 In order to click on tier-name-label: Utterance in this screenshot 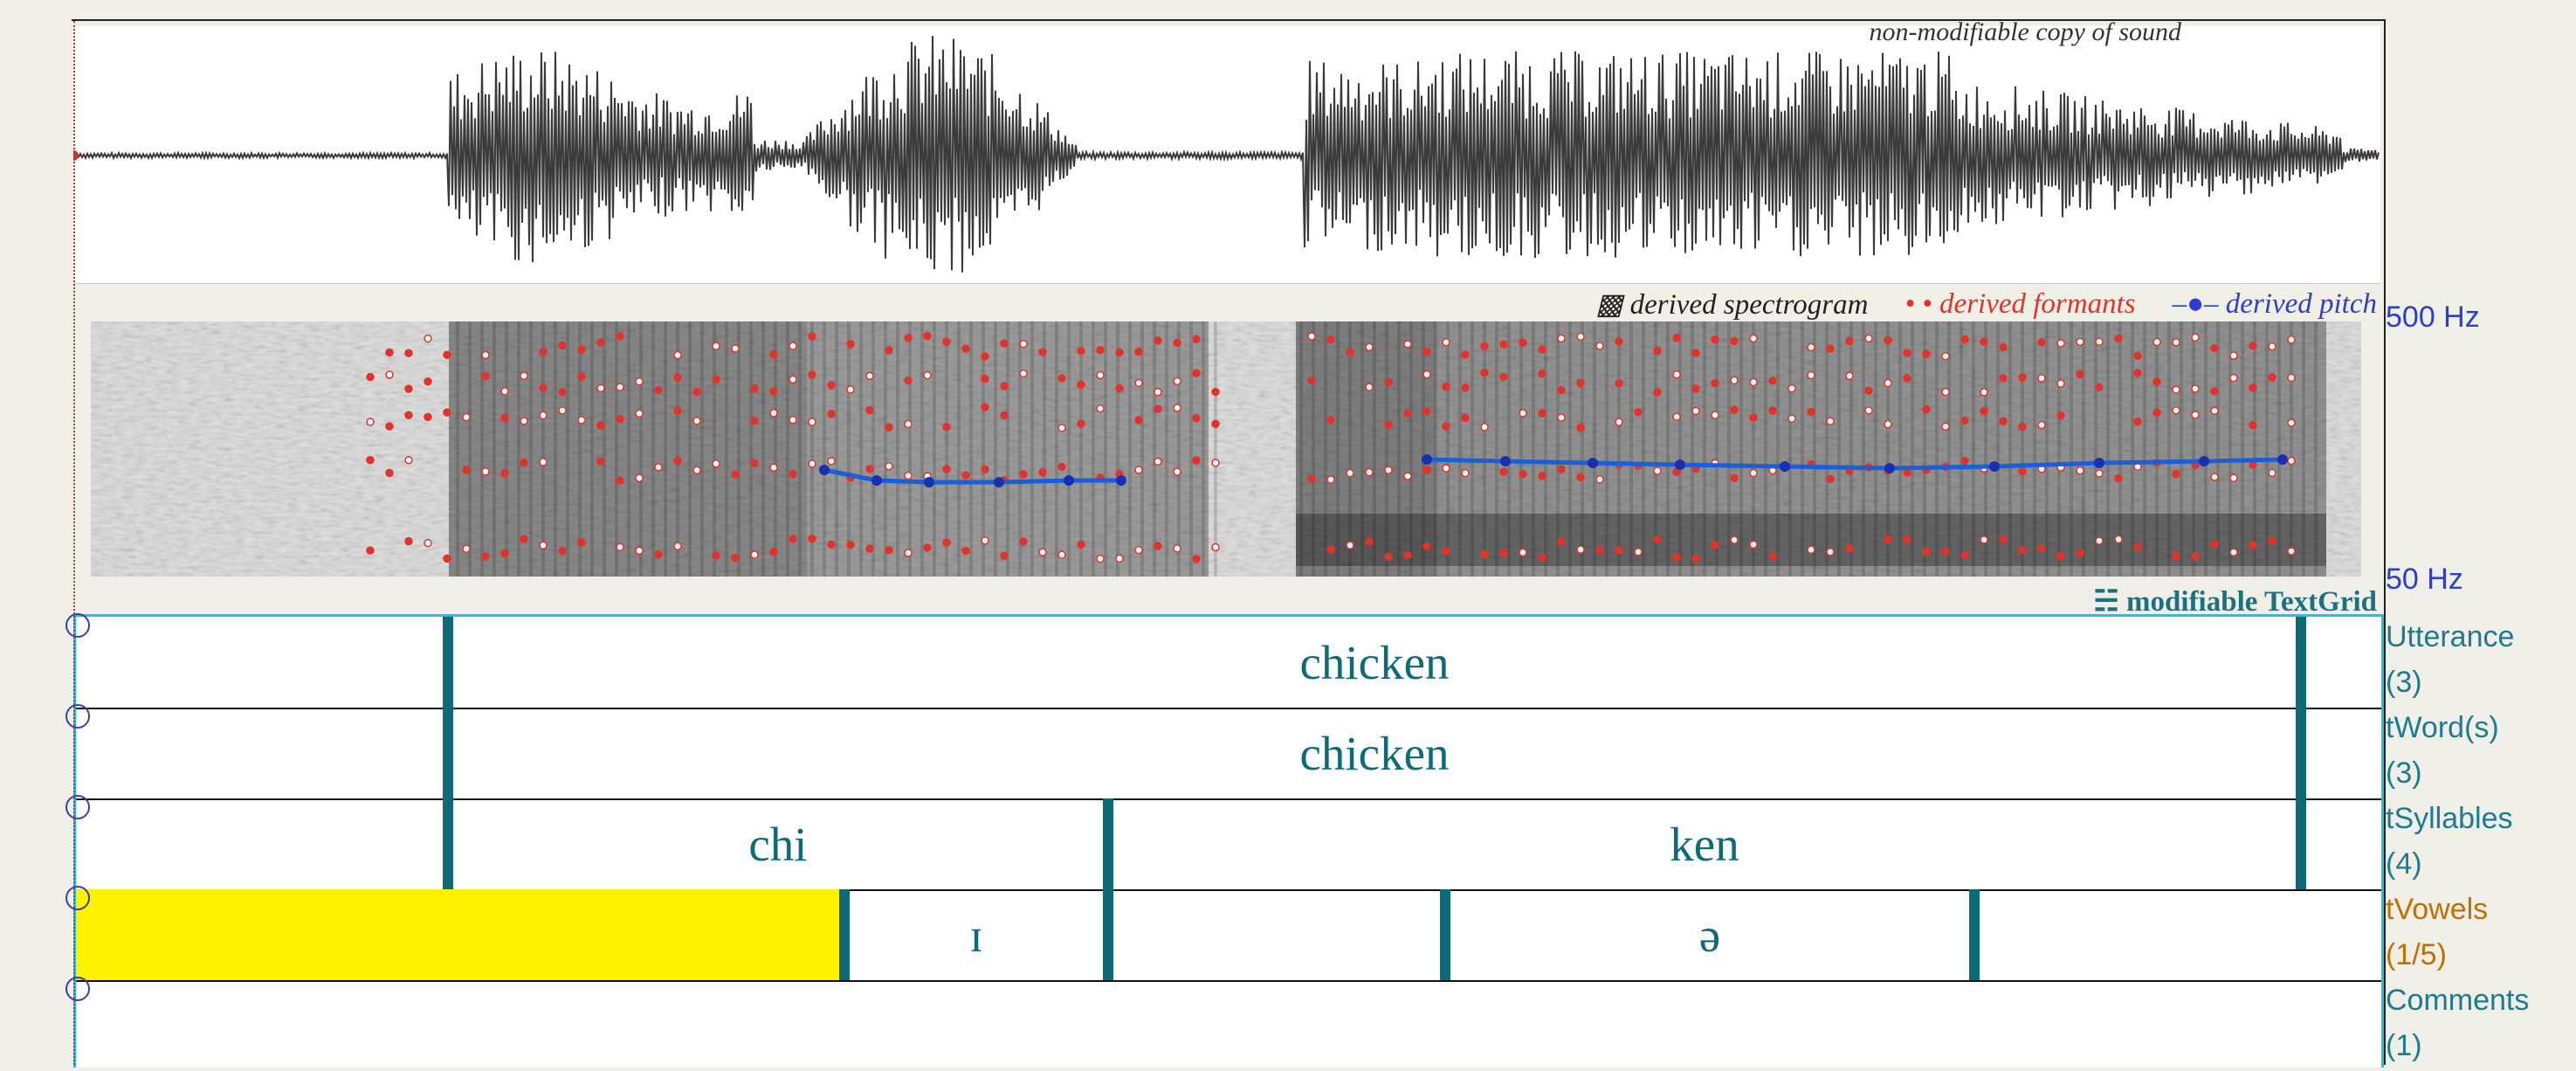, I will do `click(2450, 636)`.